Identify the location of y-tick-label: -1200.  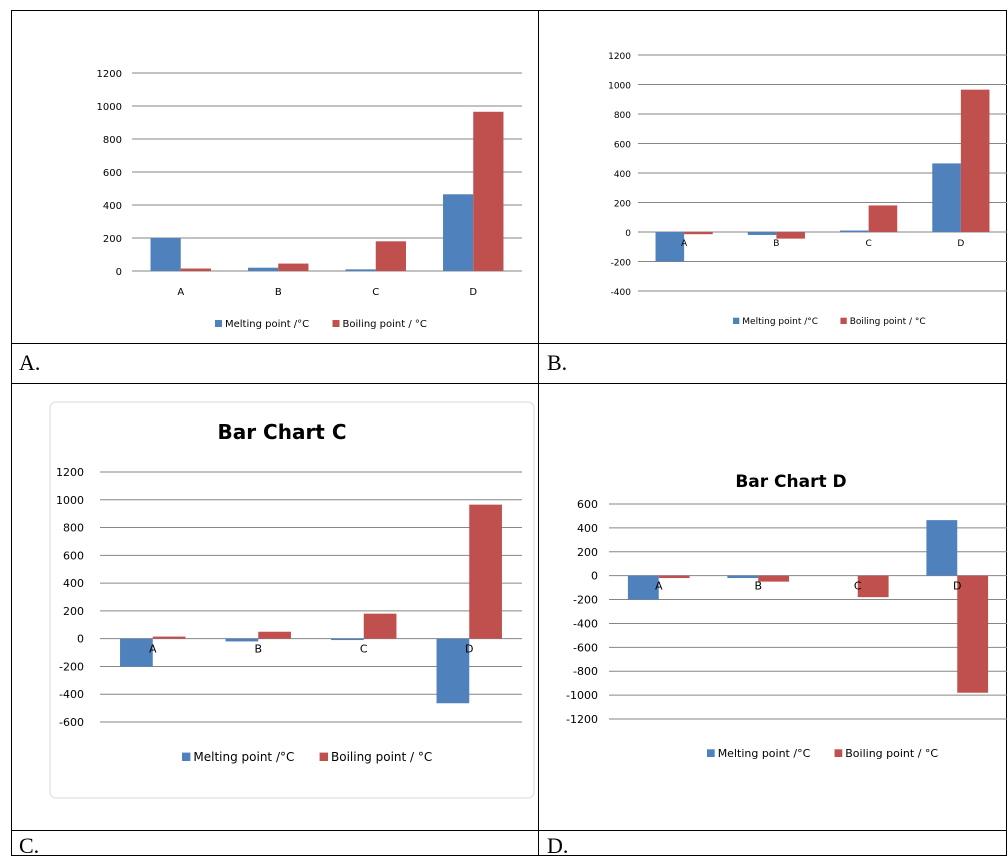
(582, 719).